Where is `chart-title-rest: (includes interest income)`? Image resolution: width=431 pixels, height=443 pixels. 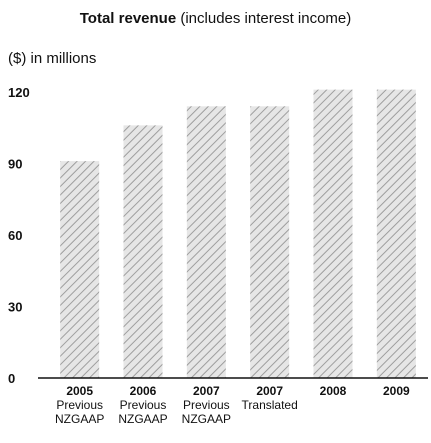 chart-title-rest: (includes interest income) is located at coordinates (266, 18).